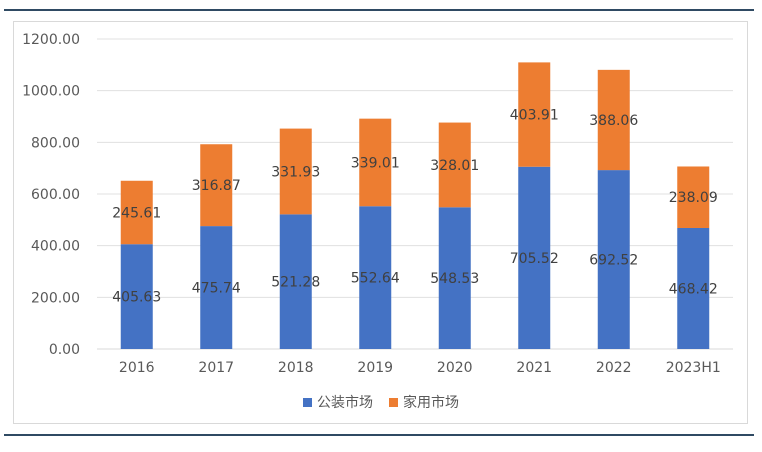 The width and height of the screenshot is (762, 452). I want to click on data-label: 331.93, so click(295, 172).